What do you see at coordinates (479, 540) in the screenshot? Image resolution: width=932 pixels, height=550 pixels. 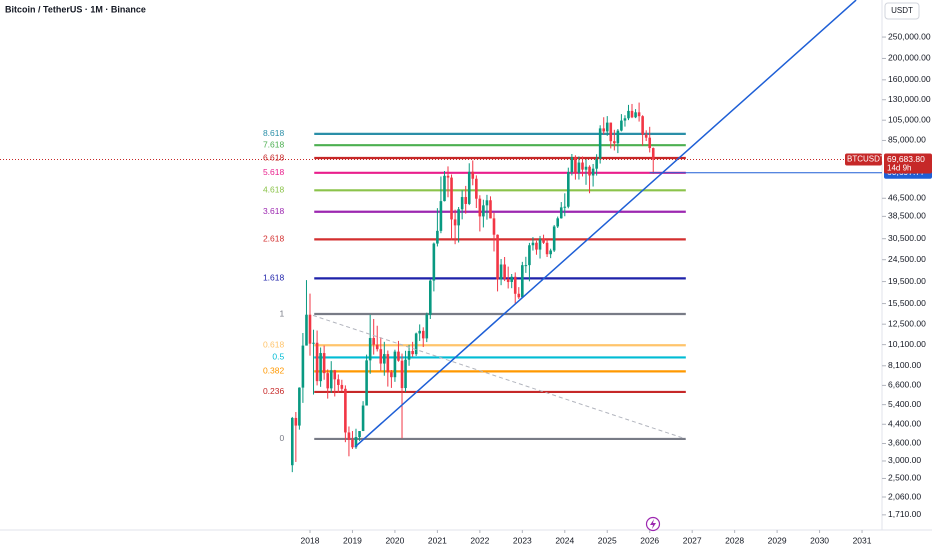 I see `x-tick-label: 2022` at bounding box center [479, 540].